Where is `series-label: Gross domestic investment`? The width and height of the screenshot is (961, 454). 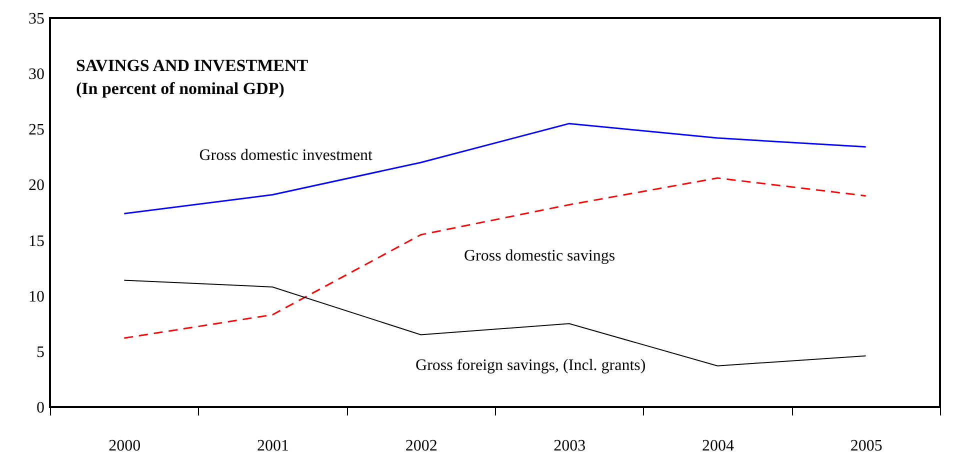
series-label: Gross domestic investment is located at coordinates (286, 155).